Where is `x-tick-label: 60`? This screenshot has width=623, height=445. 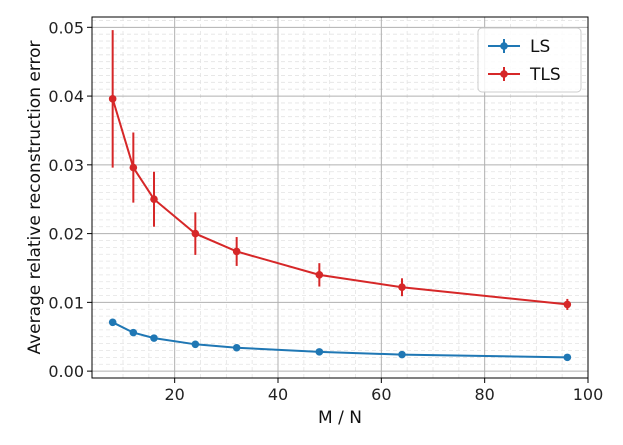
x-tick-label: 60 is located at coordinates (381, 394).